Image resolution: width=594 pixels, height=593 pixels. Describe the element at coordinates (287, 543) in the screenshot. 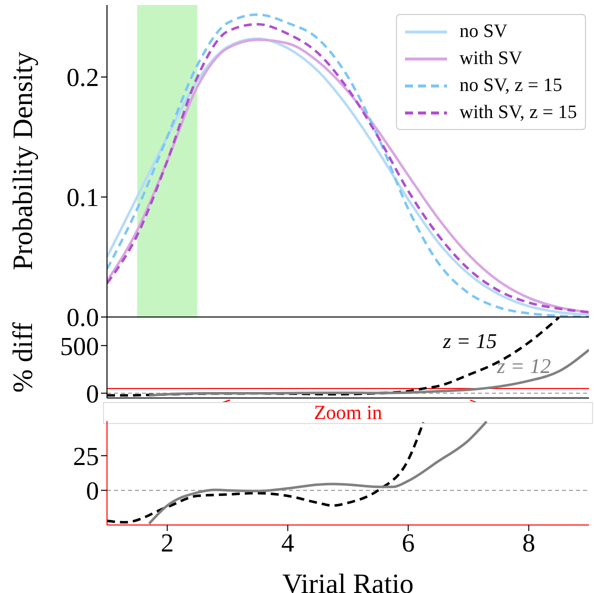

I see `x-tick-label: 4` at that location.